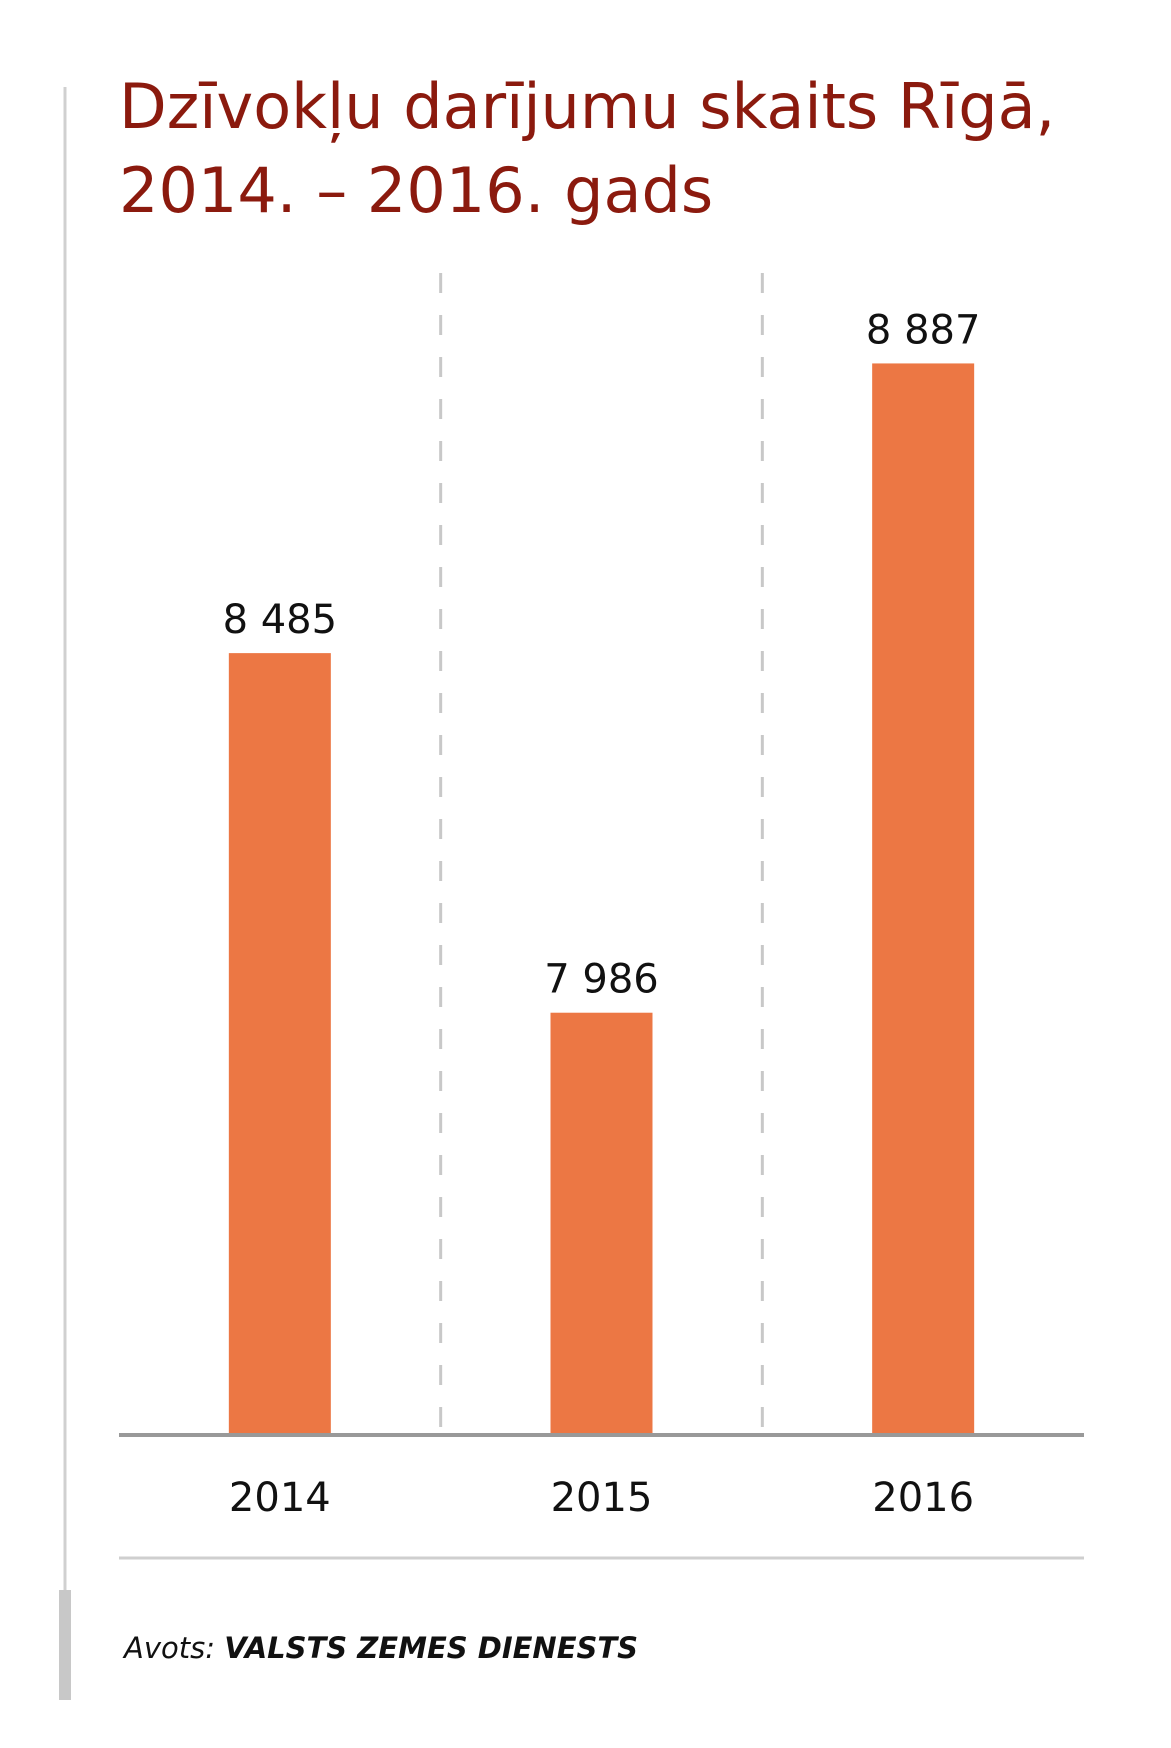  What do you see at coordinates (416, 190) in the screenshot?
I see `chart-title: 2014. – 2016. gads` at bounding box center [416, 190].